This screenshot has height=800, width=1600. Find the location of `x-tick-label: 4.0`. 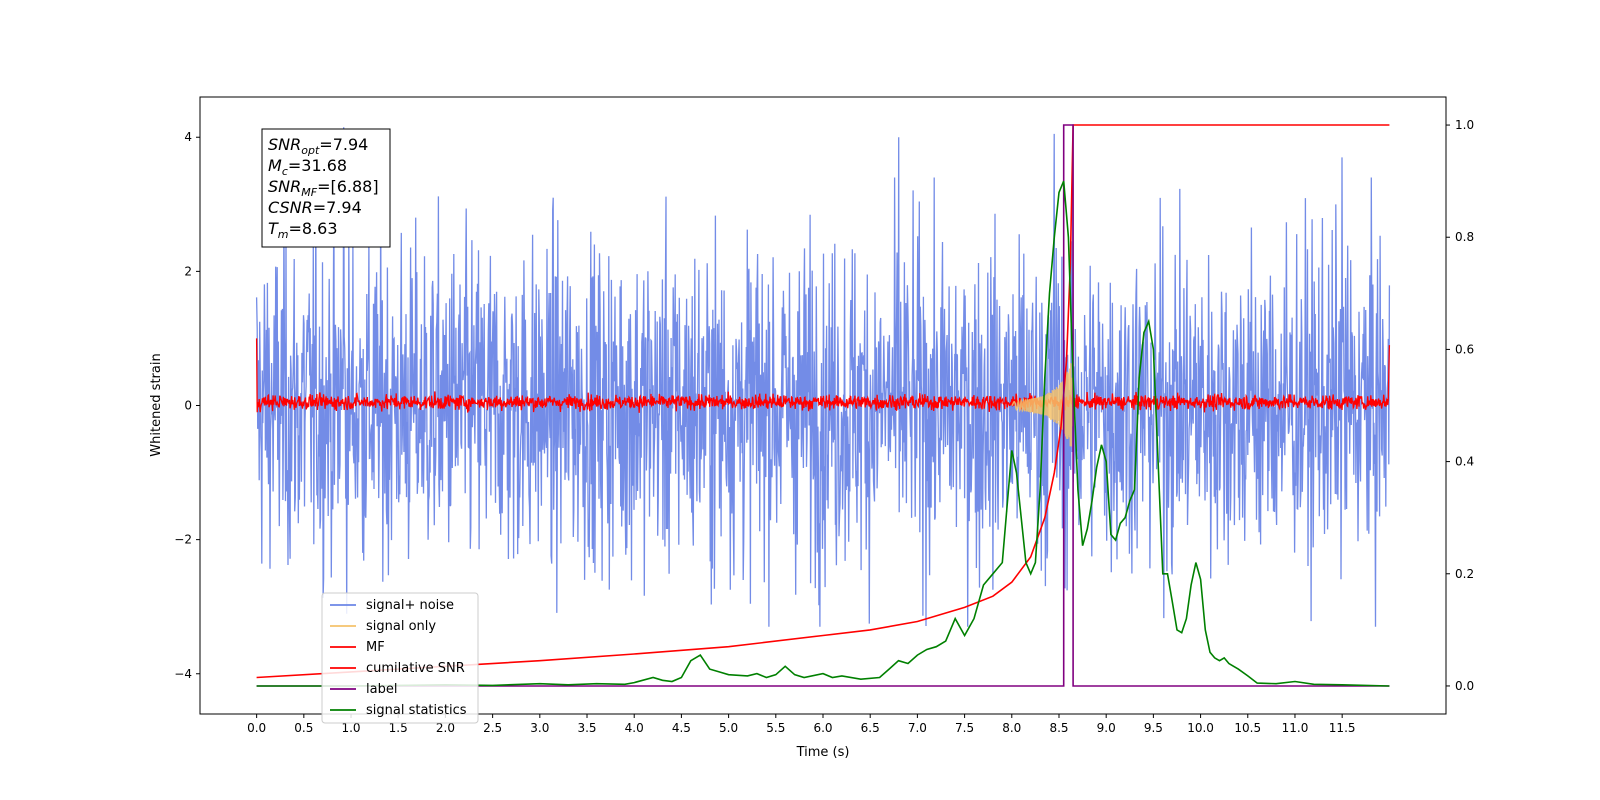

x-tick-label: 4.0 is located at coordinates (634, 728).